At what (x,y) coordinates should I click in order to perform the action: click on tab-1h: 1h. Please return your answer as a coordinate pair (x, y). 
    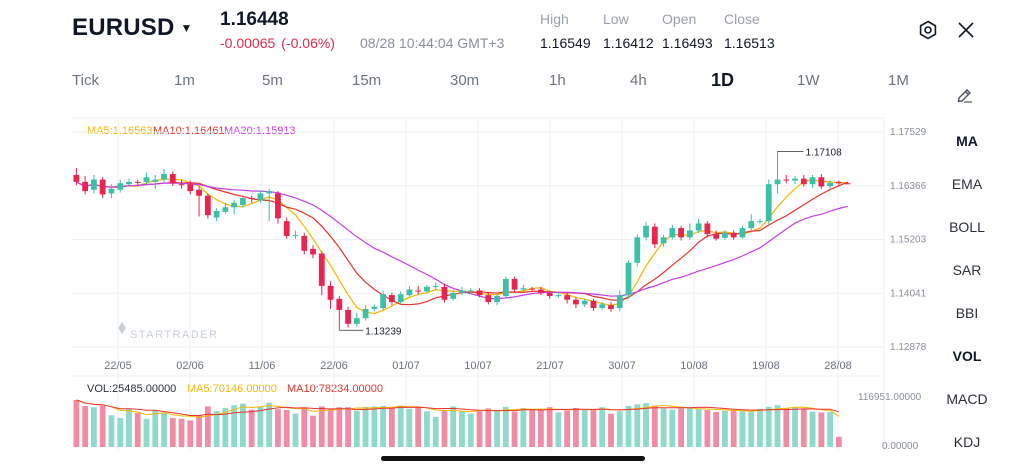
    Looking at the image, I should click on (557, 80).